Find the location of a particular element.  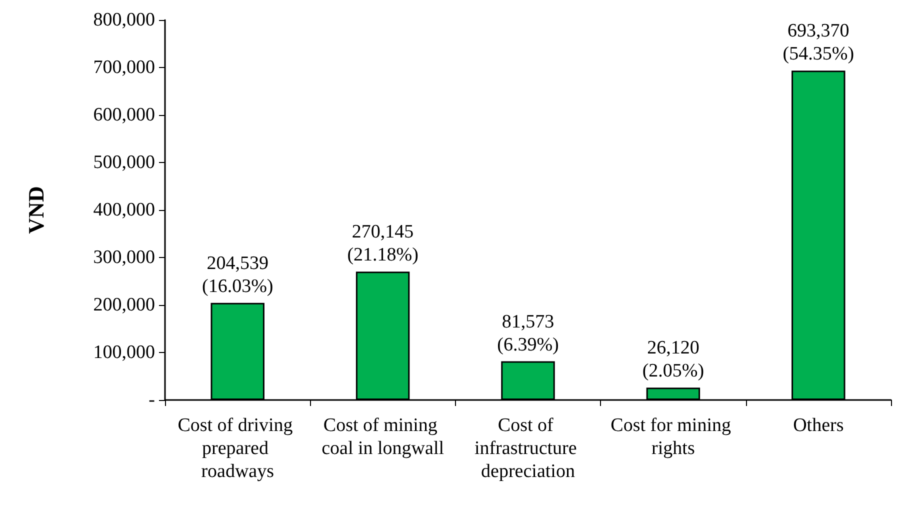

x-tick-label: Cost of mining coal in longwall is located at coordinates (383, 437).